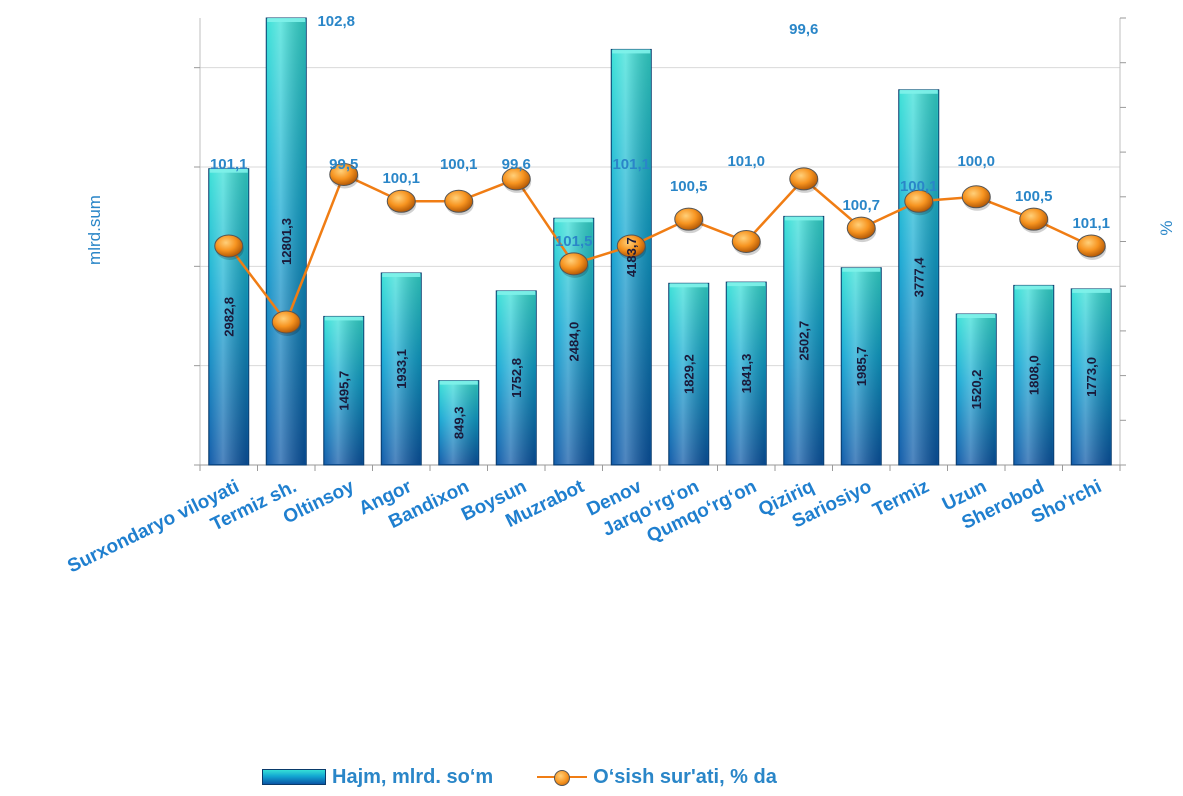 This screenshot has height=796, width=1183. I want to click on y2-axis-title: %, so click(1166, 227).